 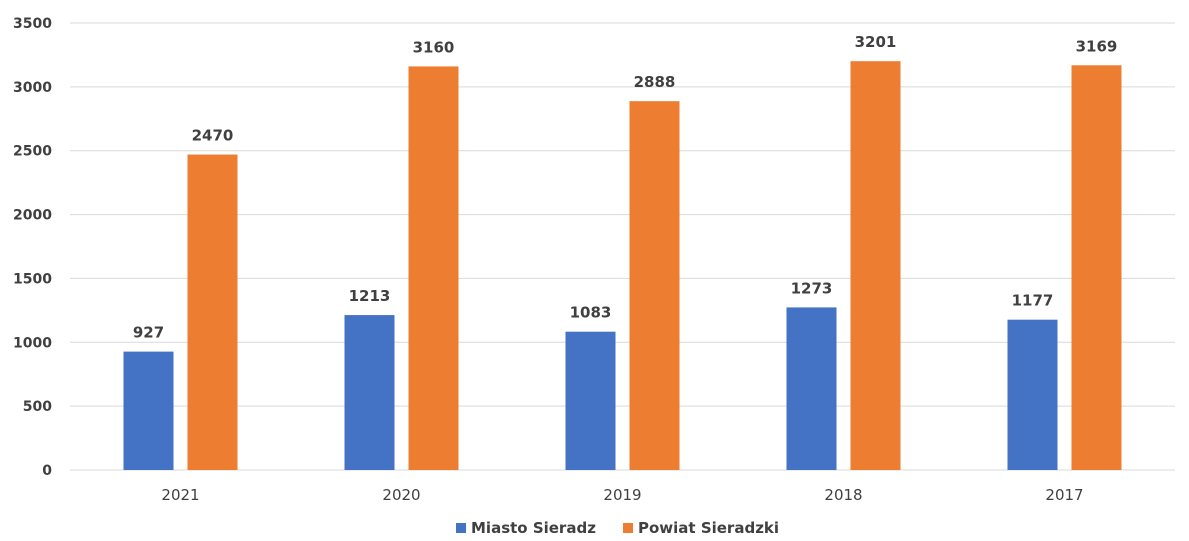 What do you see at coordinates (32, 24) in the screenshot?
I see `y-tick-label: 3500` at bounding box center [32, 24].